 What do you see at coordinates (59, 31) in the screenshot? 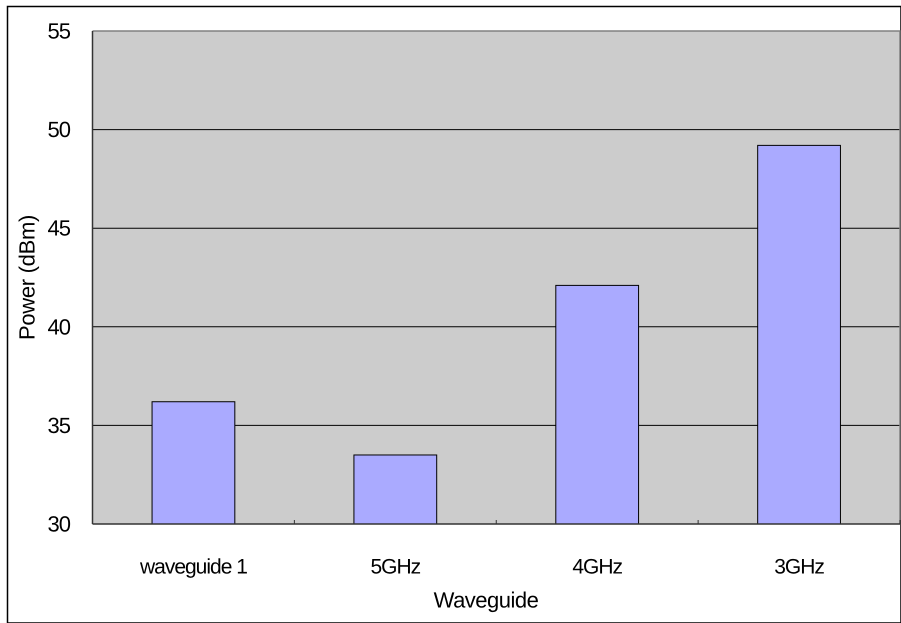
I see `y-tick-label: 55` at bounding box center [59, 31].